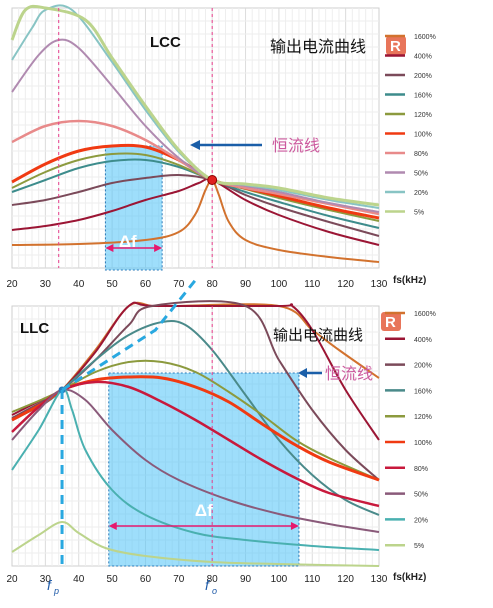  What do you see at coordinates (423, 366) in the screenshot?
I see `llc-legend-label: 200%` at bounding box center [423, 366].